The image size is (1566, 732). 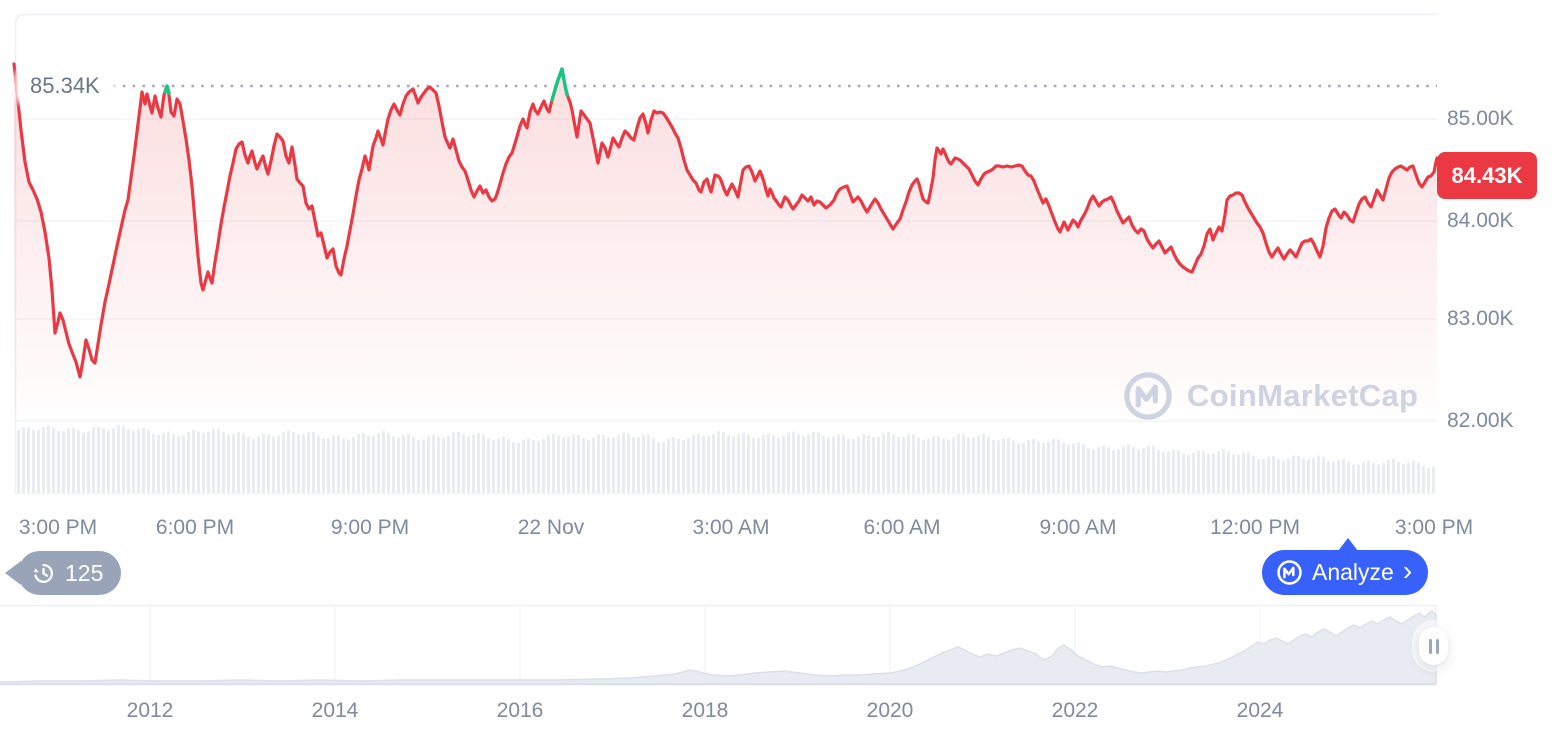 What do you see at coordinates (902, 527) in the screenshot?
I see `x-axis-label: 6:00 AM` at bounding box center [902, 527].